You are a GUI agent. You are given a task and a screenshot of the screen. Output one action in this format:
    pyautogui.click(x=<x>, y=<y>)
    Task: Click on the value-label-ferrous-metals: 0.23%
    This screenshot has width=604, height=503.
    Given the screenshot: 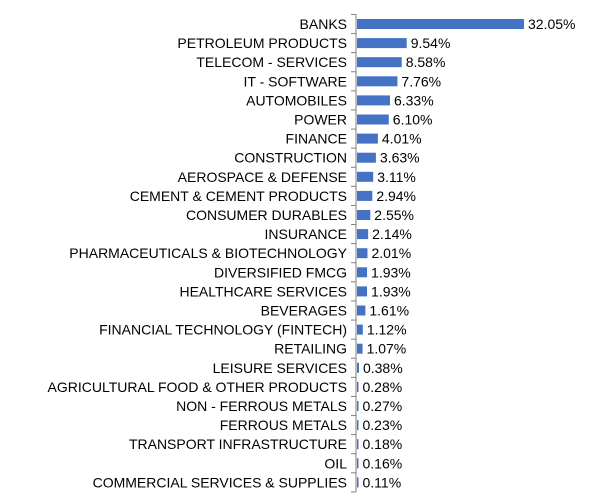 What is the action you would take?
    pyautogui.click(x=383, y=425)
    